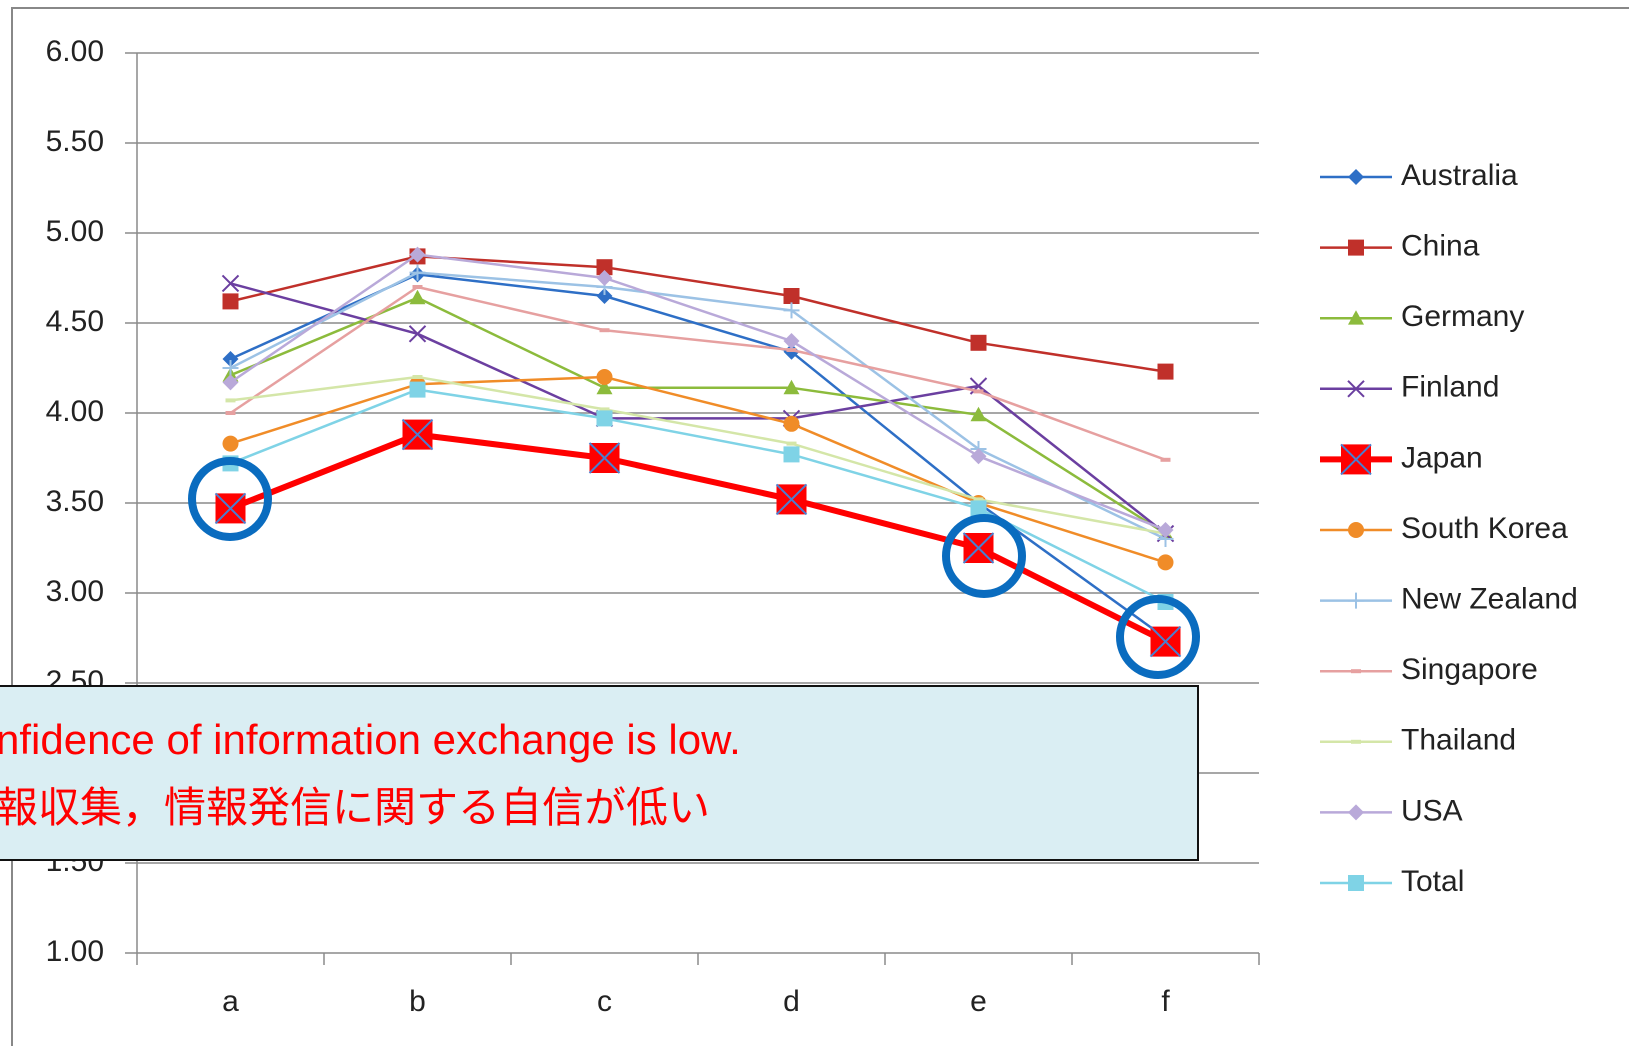  What do you see at coordinates (75, 231) in the screenshot?
I see `y-tick-label: 5.00` at bounding box center [75, 231].